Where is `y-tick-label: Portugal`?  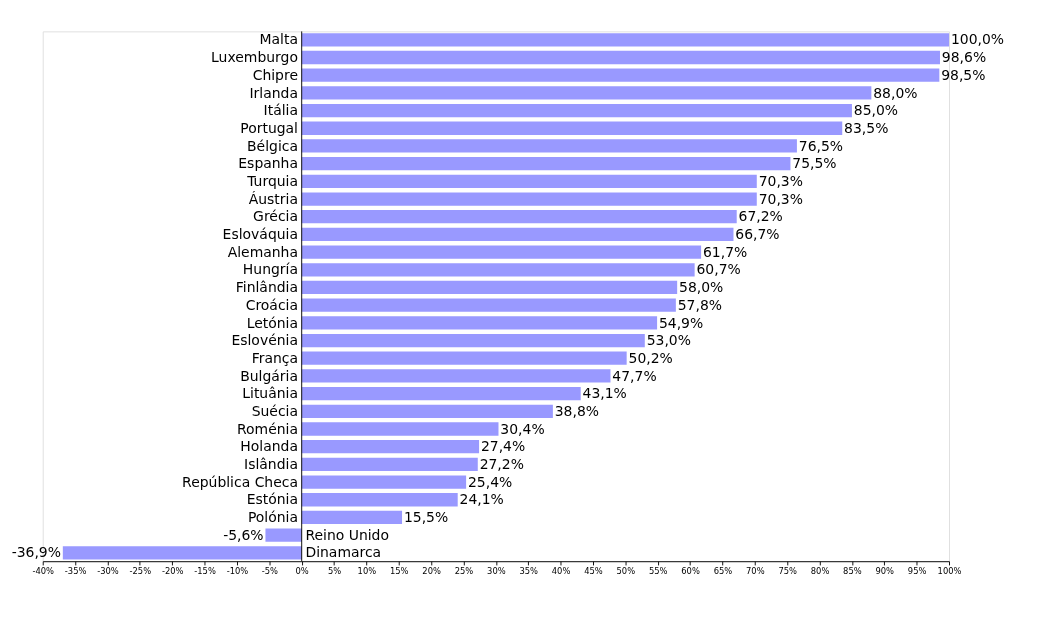 y-tick-label: Portugal is located at coordinates (269, 127).